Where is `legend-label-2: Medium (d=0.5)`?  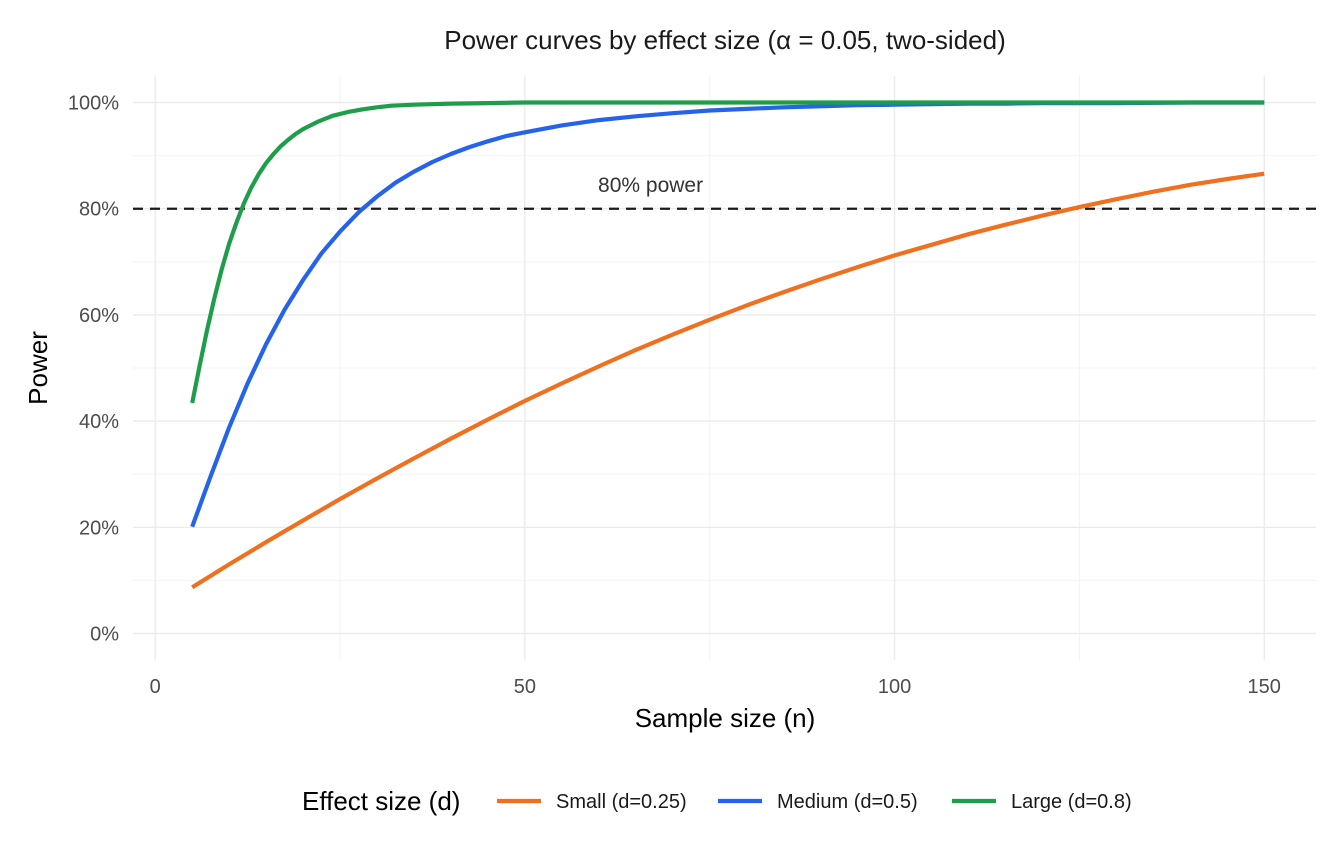
legend-label-2: Medium (d=0.5) is located at coordinates (847, 802).